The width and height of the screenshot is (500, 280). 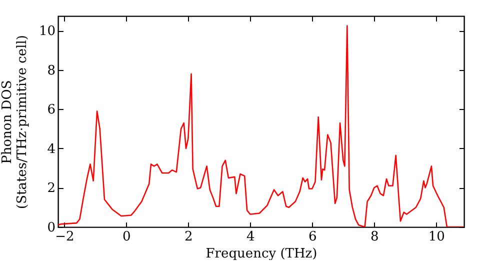 I want to click on x-tick-label: 2, so click(x=188, y=237).